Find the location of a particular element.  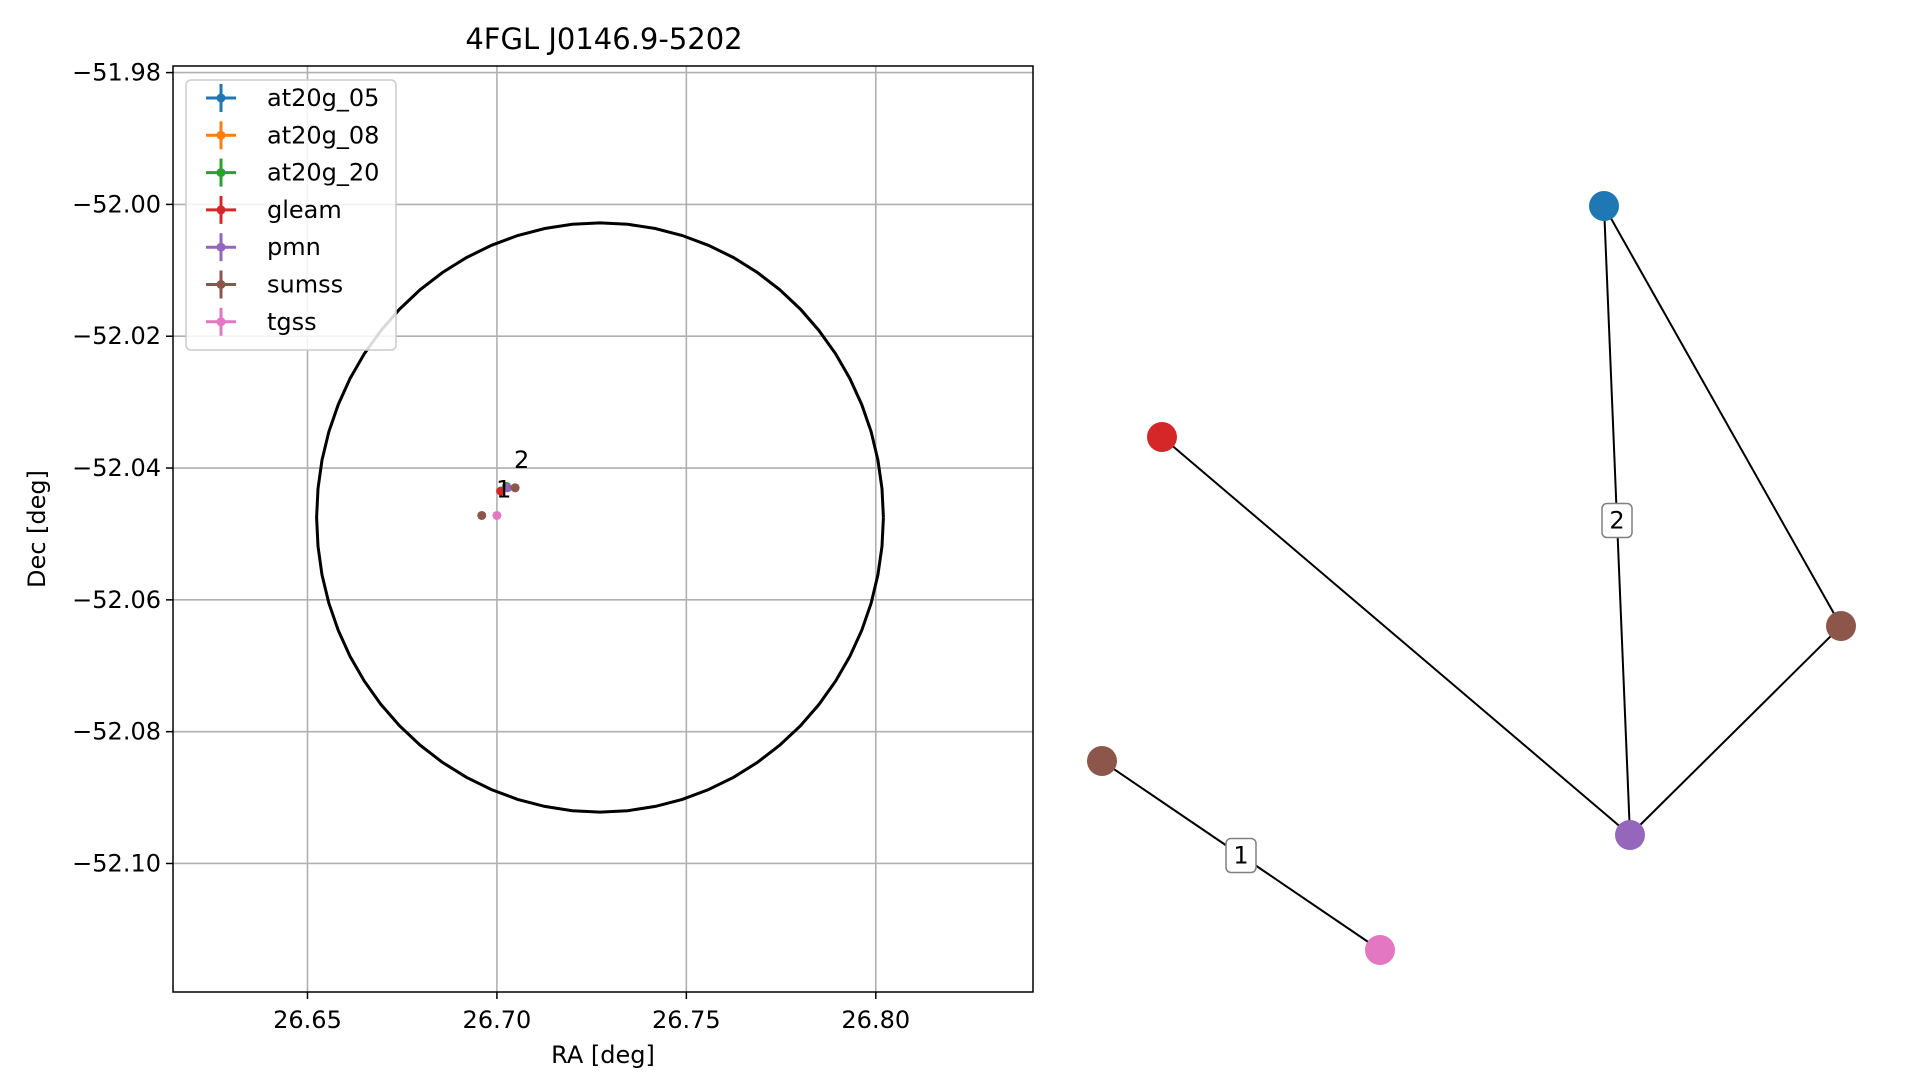

legend-box is located at coordinates (291, 215).